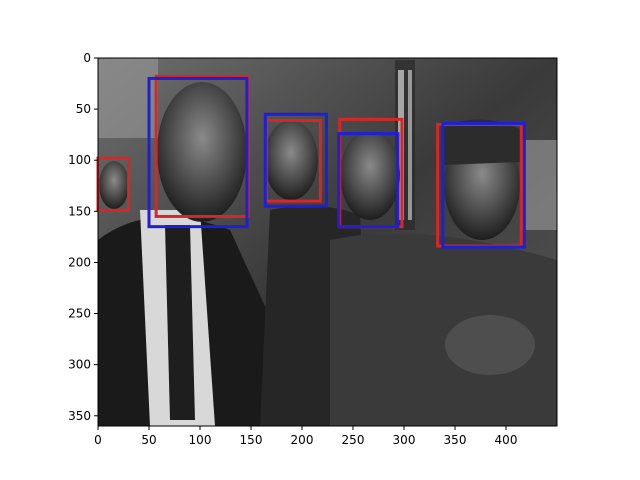 This screenshot has width=640, height=480. Describe the element at coordinates (79, 314) in the screenshot. I see `y-tick-label: 250` at that location.